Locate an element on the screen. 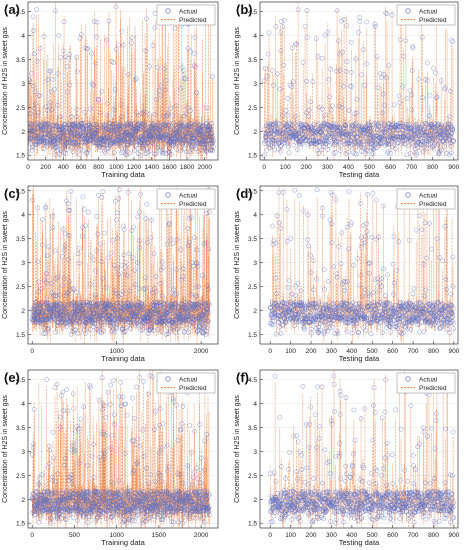 The height and width of the screenshot is (550, 464). y-tick-label: 3.5 is located at coordinates (252, 60).